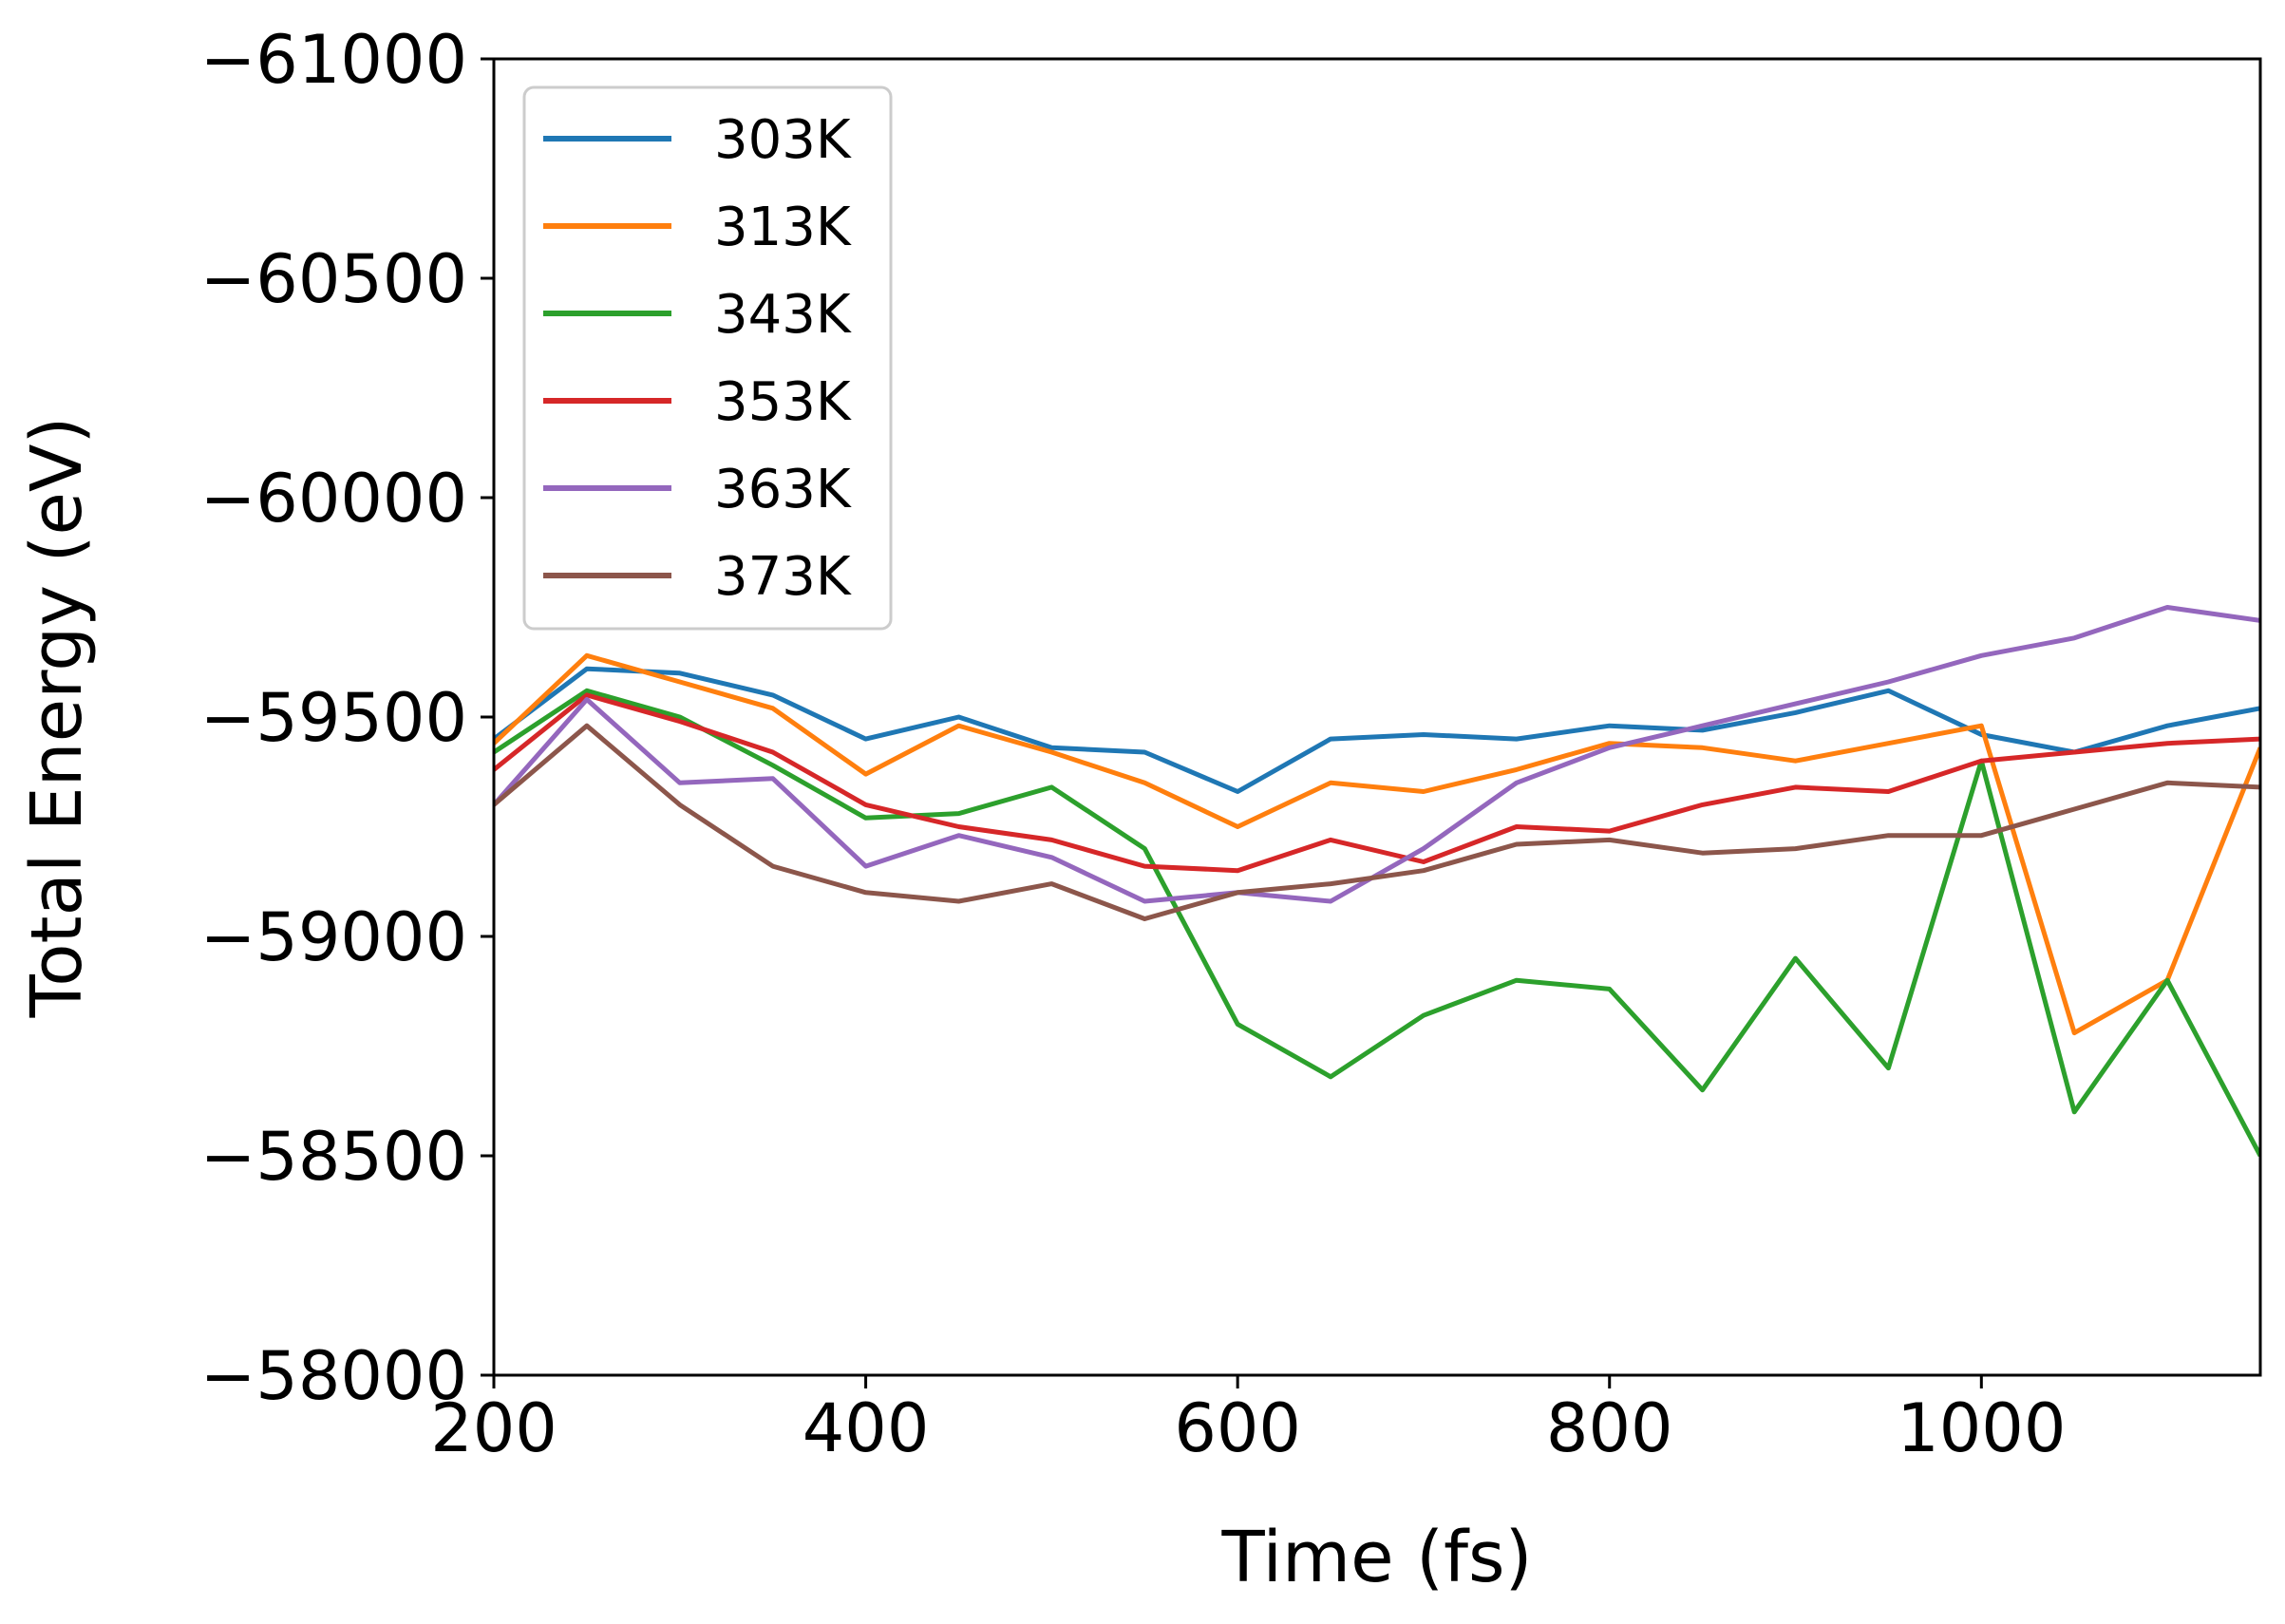  Describe the element at coordinates (333, 937) in the screenshot. I see `y-tick-label: −59000` at that location.